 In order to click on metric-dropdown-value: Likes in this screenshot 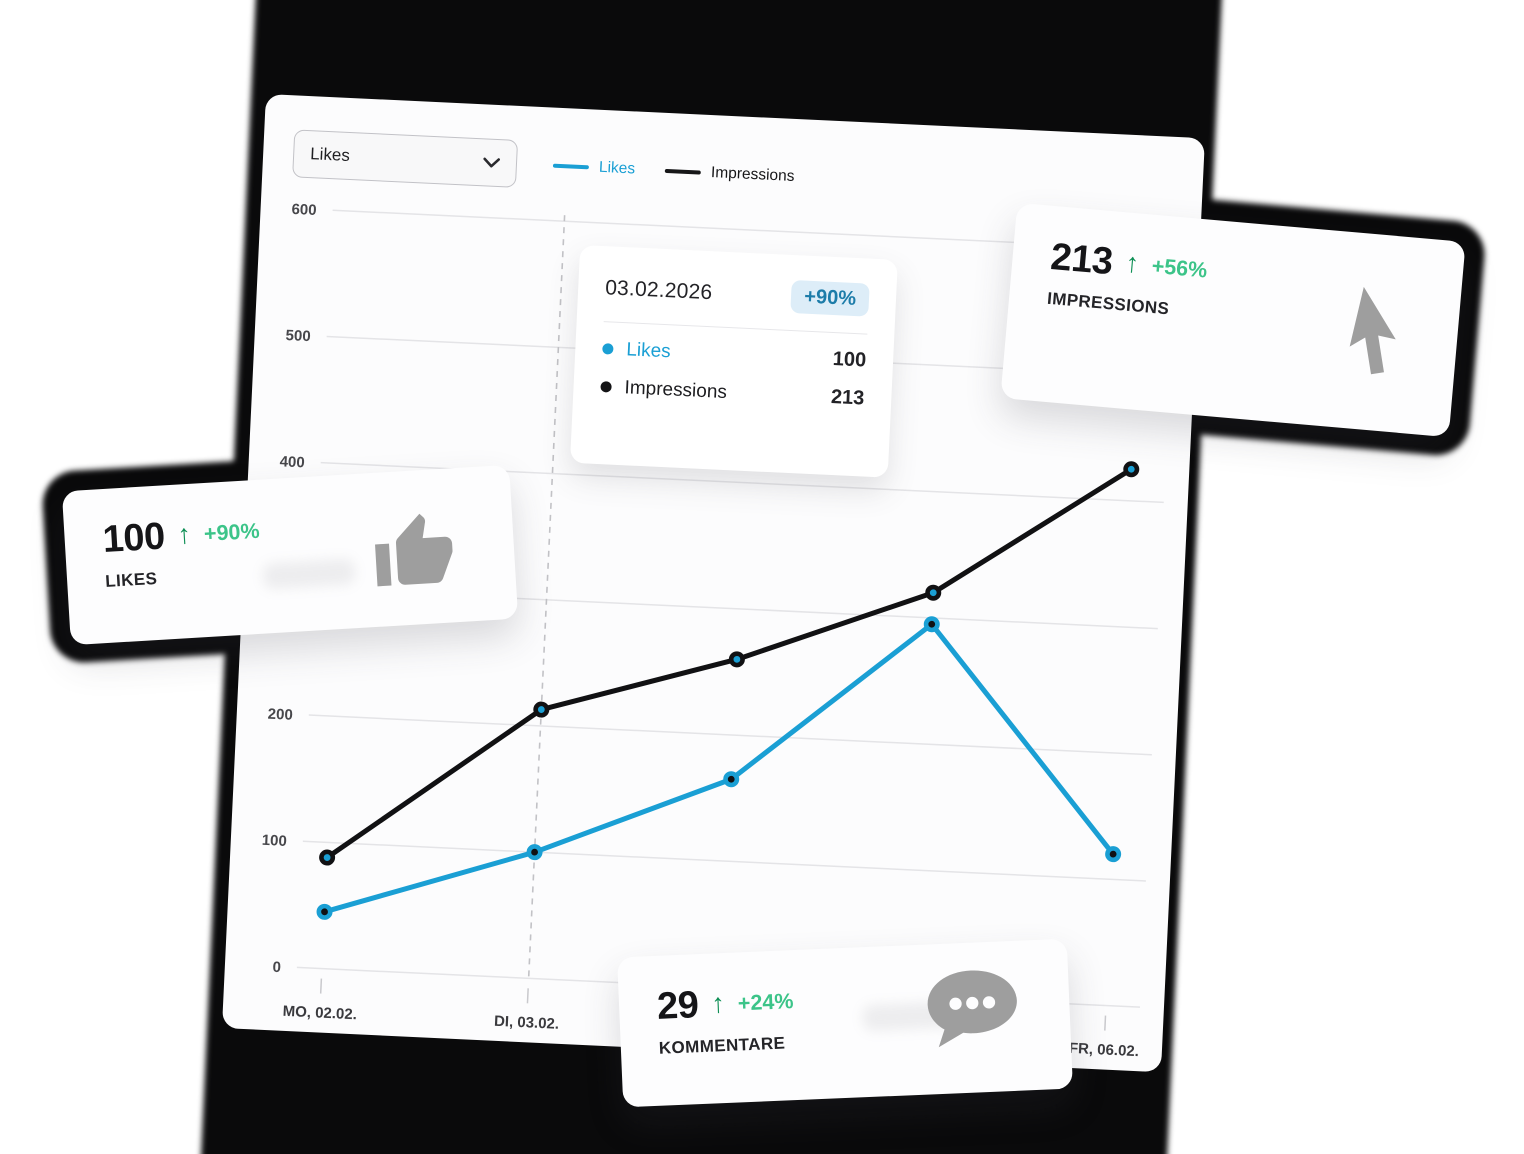, I will do `click(330, 155)`.